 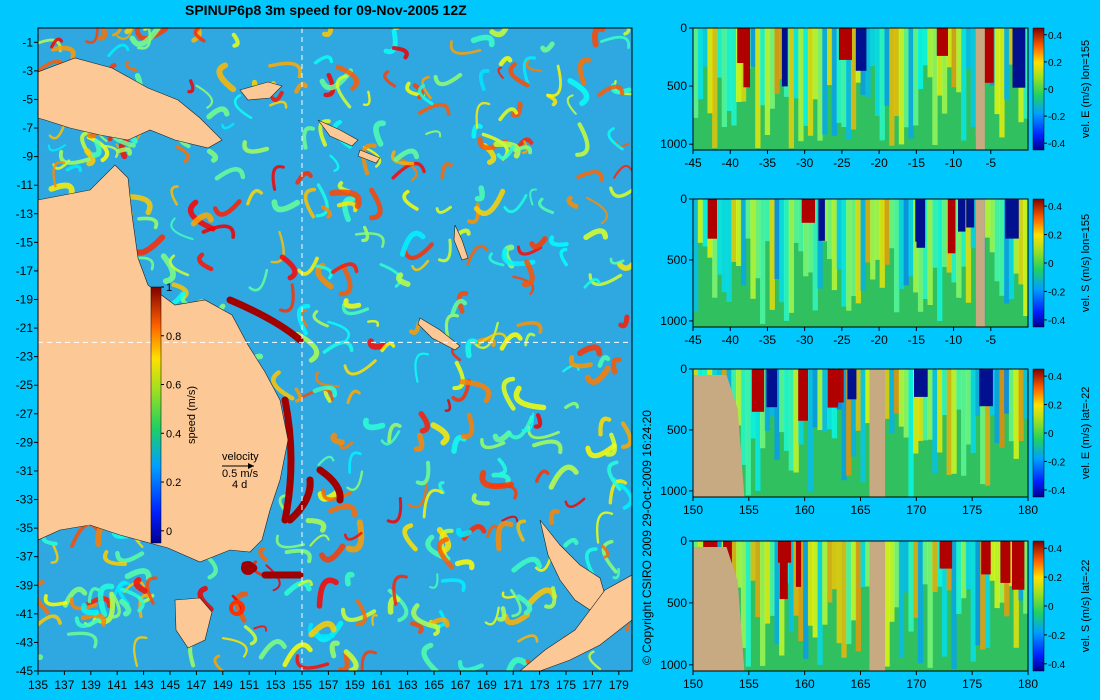 I want to click on section-x-tick-label: 180, so click(x=1028, y=684).